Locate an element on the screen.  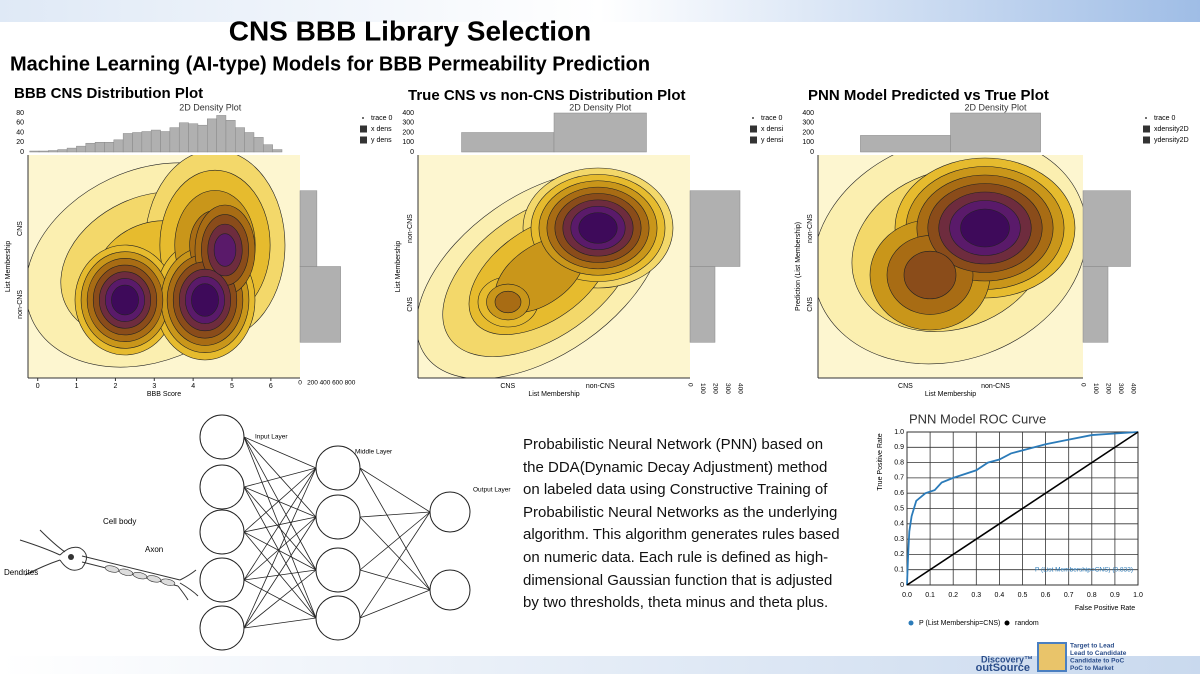
x-axis-label: BBB Score is located at coordinates (164, 394).